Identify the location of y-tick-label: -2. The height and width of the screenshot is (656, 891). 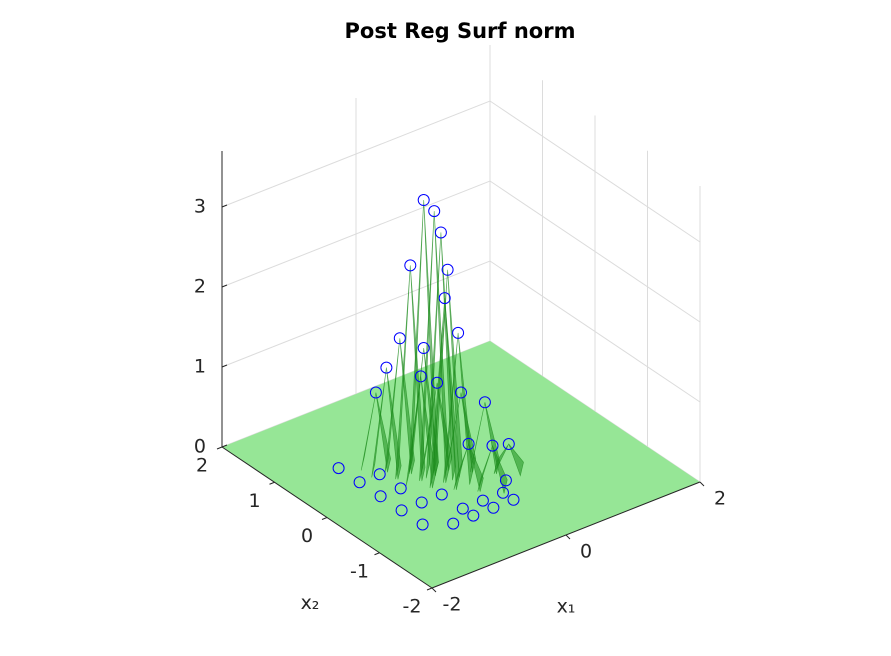
(412, 607).